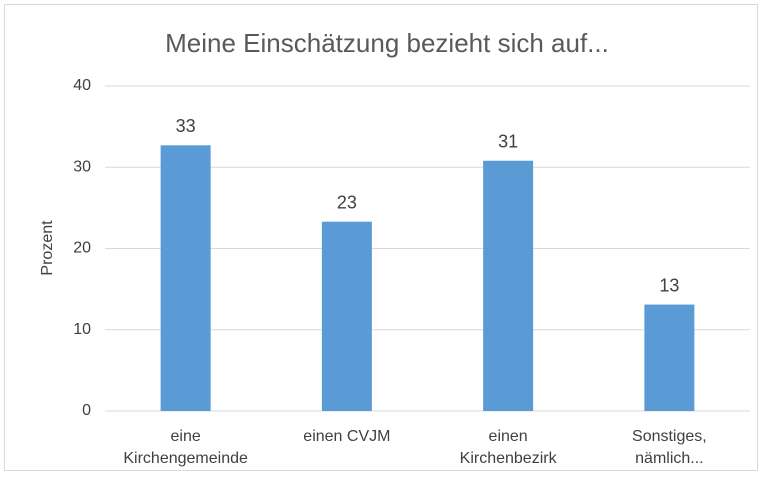 This screenshot has width=764, height=479. I want to click on data-label: 31, so click(508, 142).